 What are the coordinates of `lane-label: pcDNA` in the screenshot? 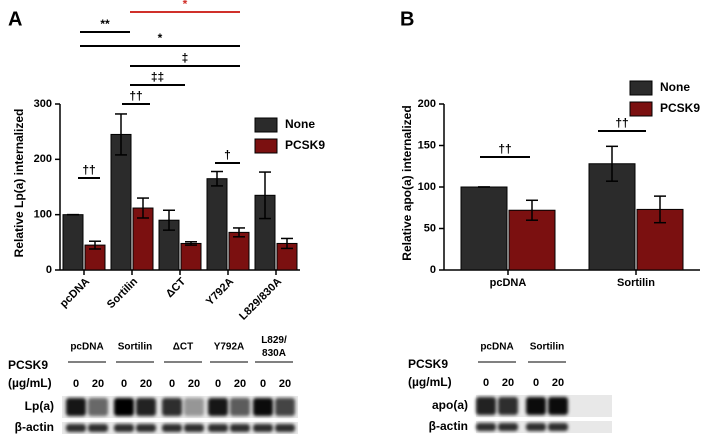 It's located at (496, 347).